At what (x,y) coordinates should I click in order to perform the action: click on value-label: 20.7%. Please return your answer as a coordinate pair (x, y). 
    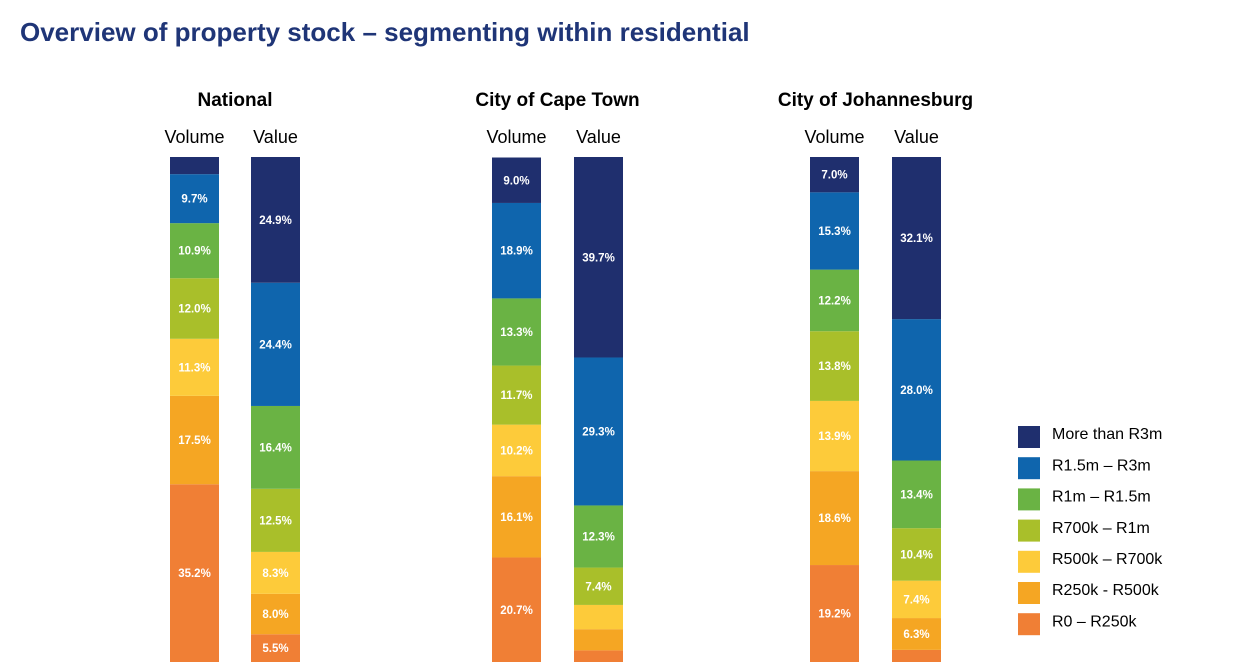
    Looking at the image, I should click on (516, 611).